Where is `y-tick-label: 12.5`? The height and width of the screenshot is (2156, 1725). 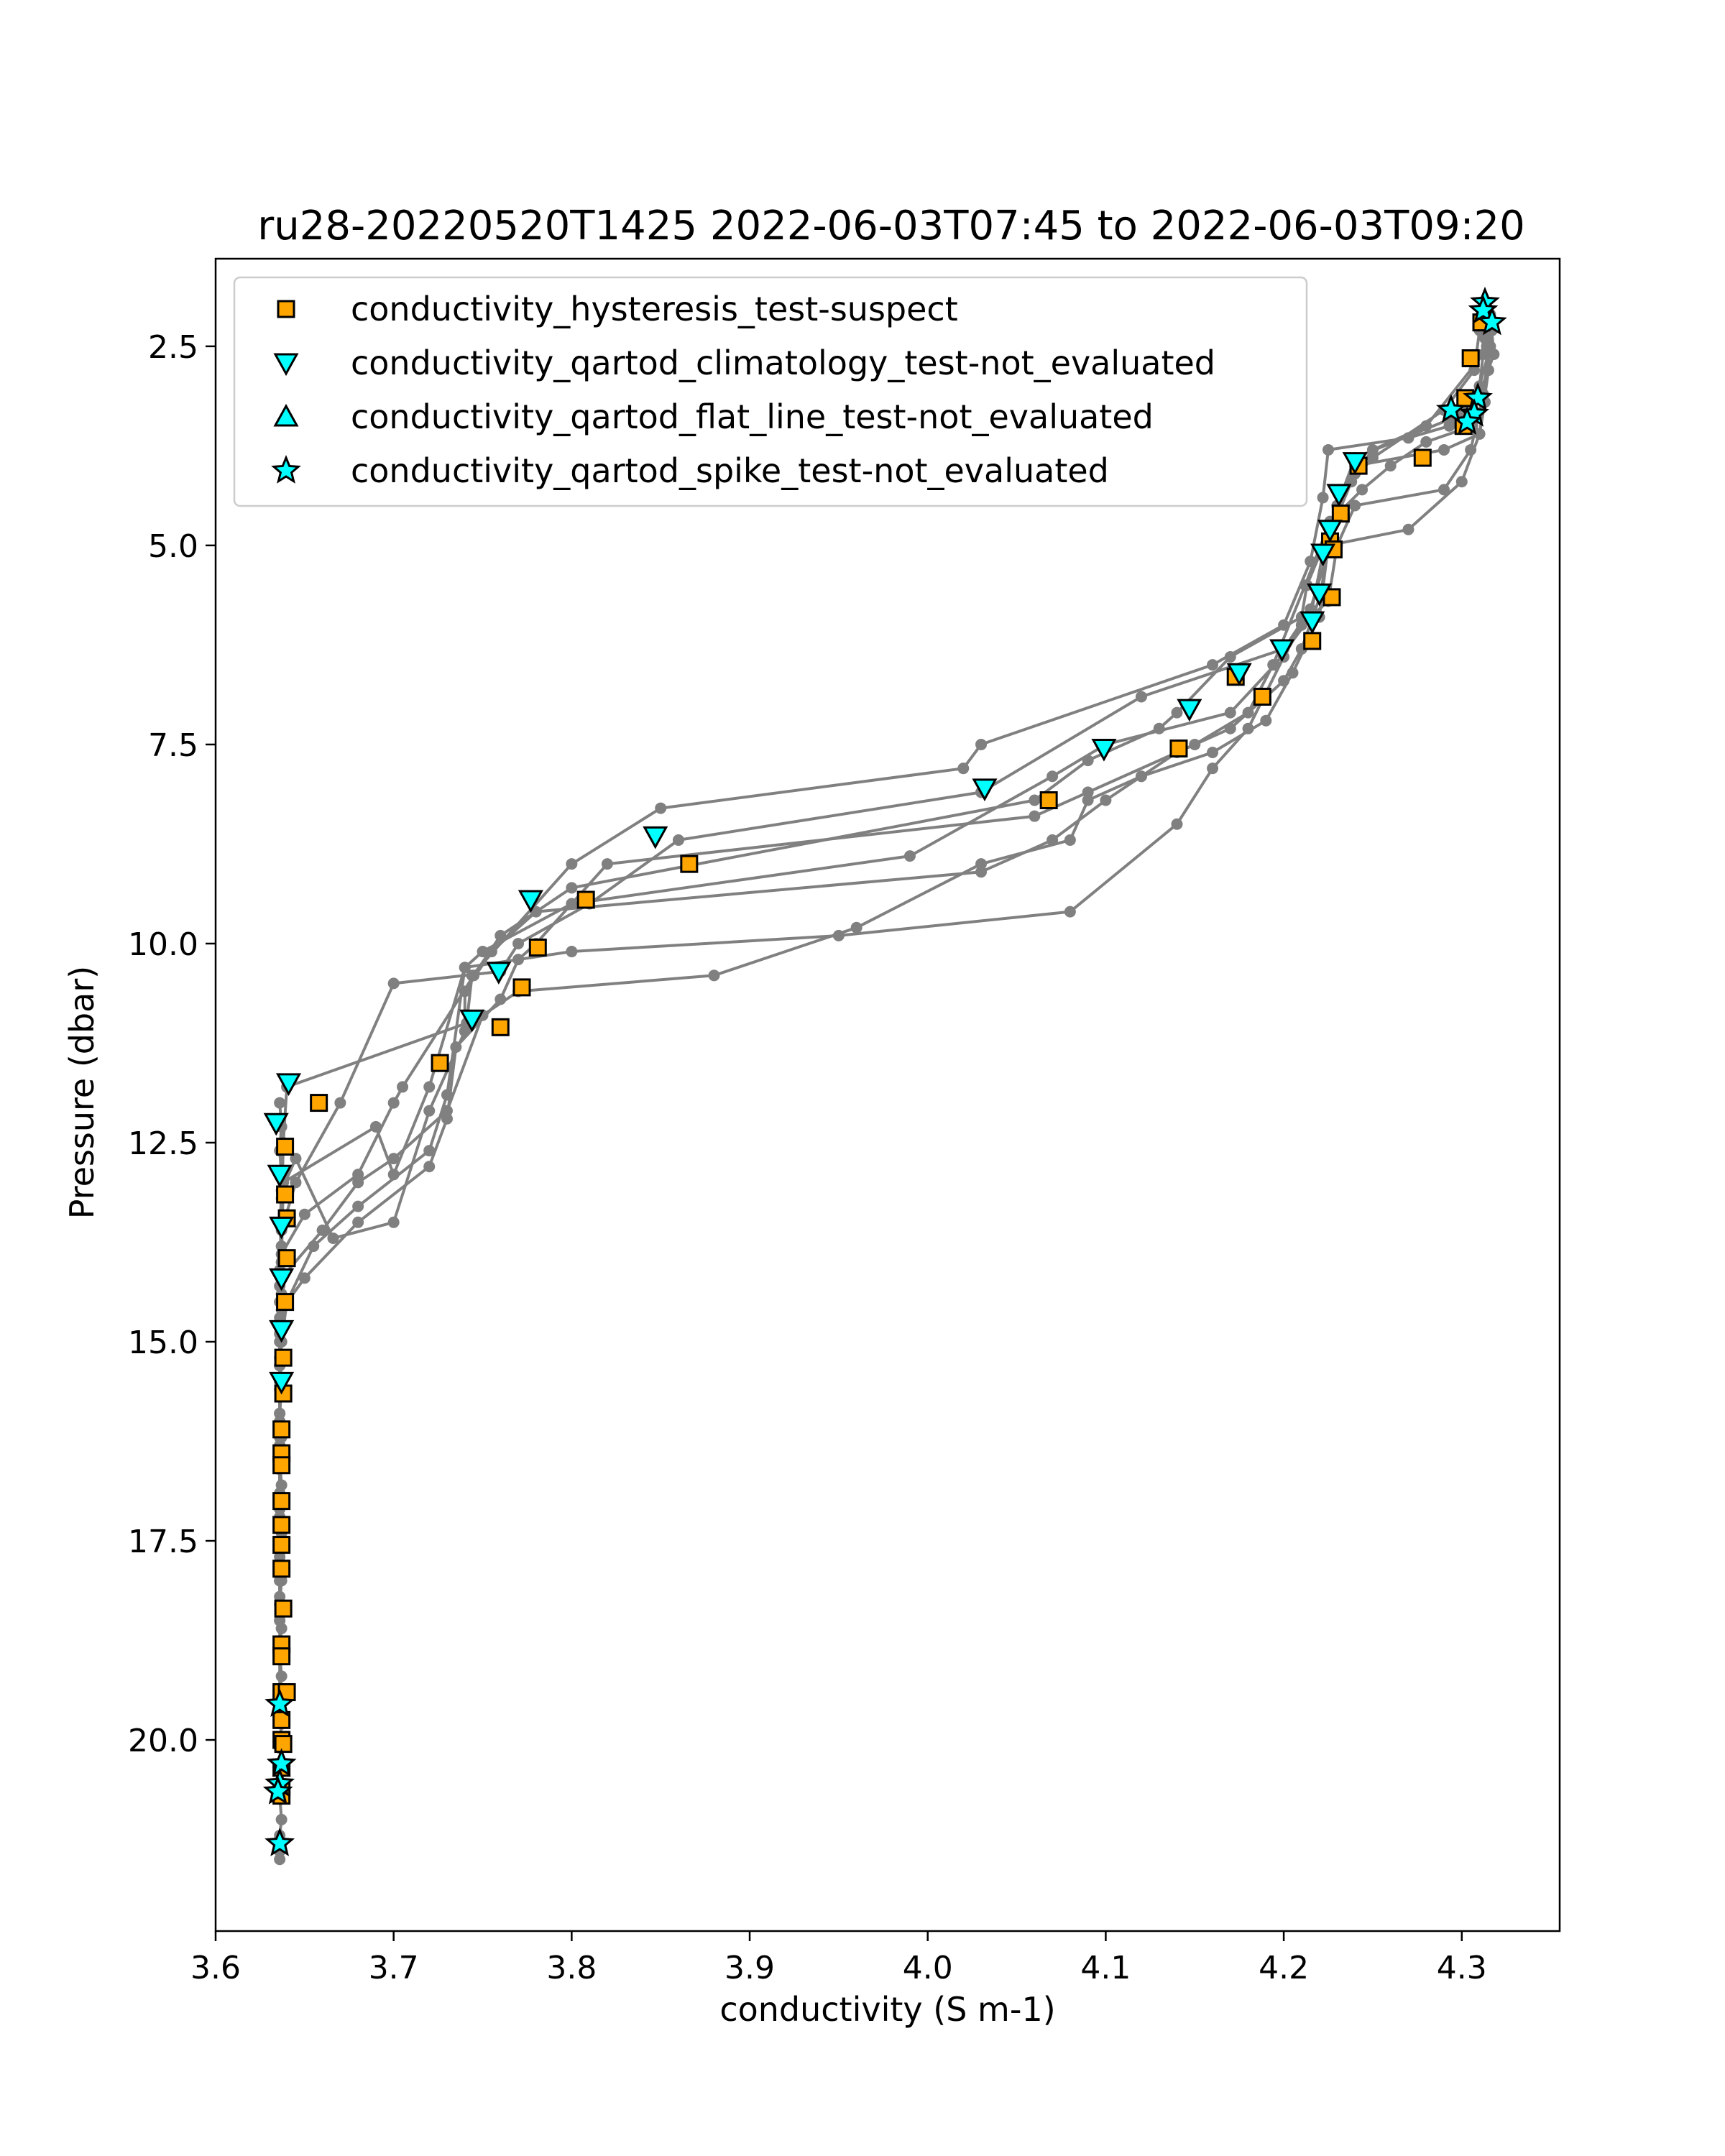
y-tick-label: 12.5 is located at coordinates (163, 1143).